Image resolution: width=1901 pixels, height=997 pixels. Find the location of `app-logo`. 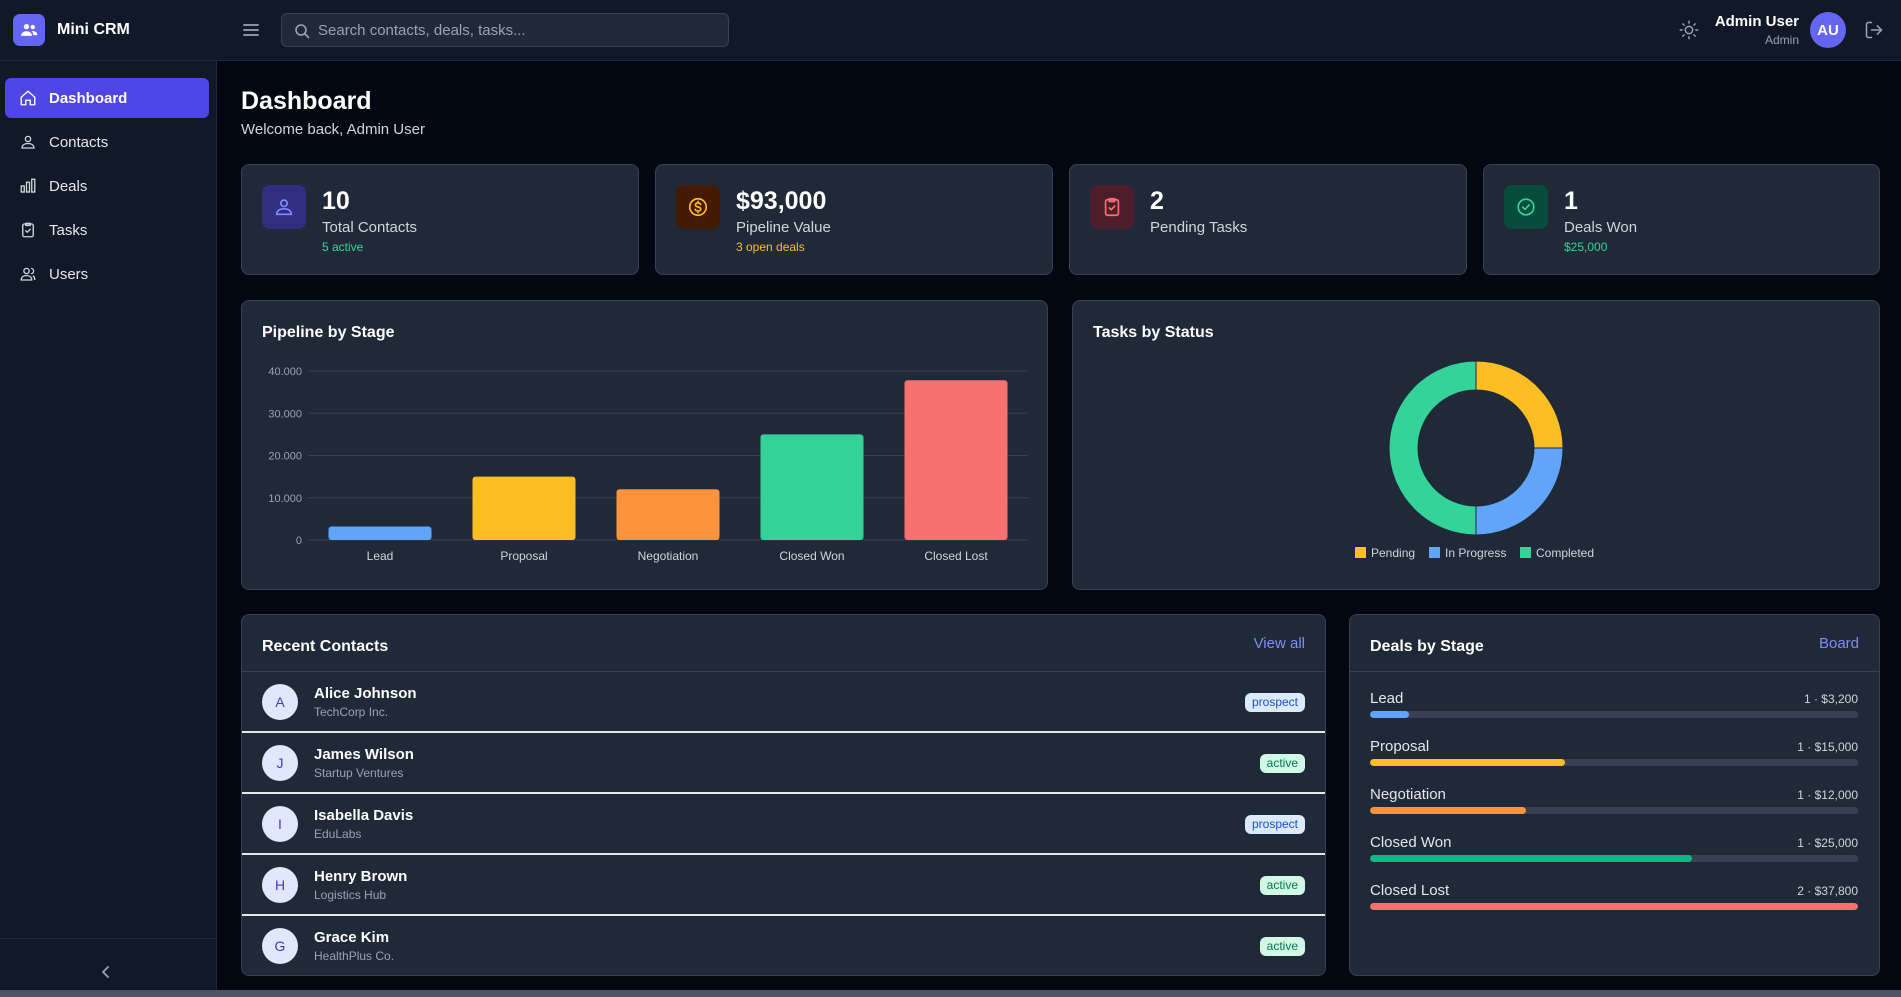

app-logo is located at coordinates (29, 30).